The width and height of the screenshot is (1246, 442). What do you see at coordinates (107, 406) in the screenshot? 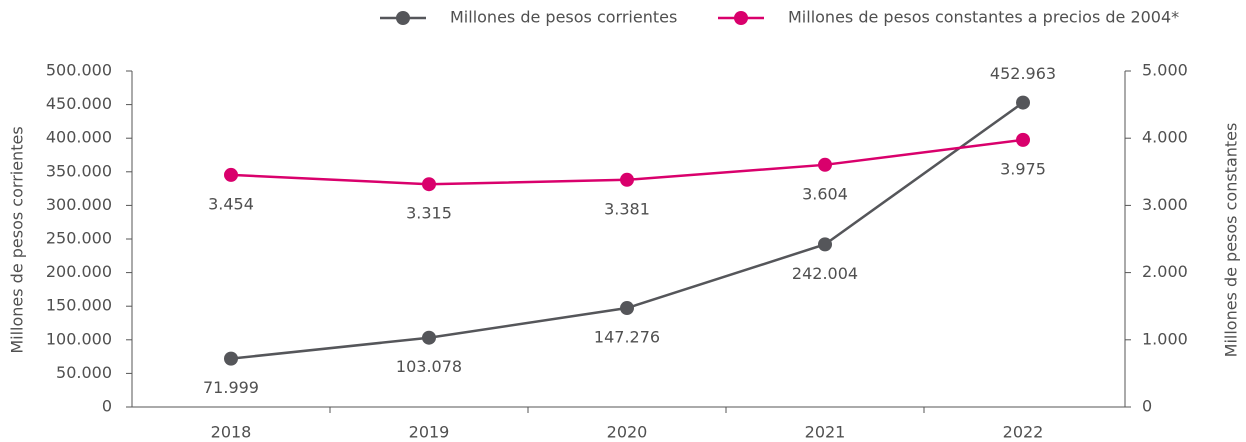
I see `y-tick-label: 0` at bounding box center [107, 406].